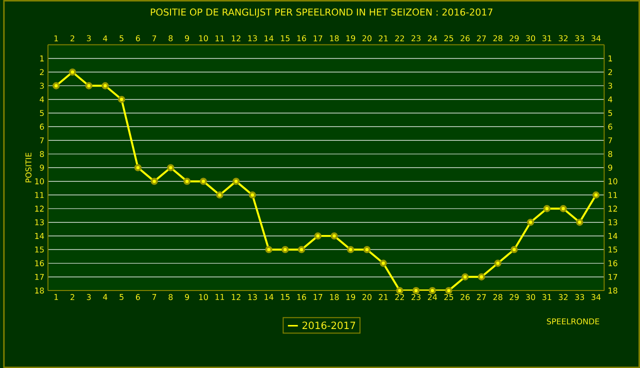 The image size is (640, 368). Describe the element at coordinates (329, 326) in the screenshot. I see `legend-label: 2016-2017` at that location.